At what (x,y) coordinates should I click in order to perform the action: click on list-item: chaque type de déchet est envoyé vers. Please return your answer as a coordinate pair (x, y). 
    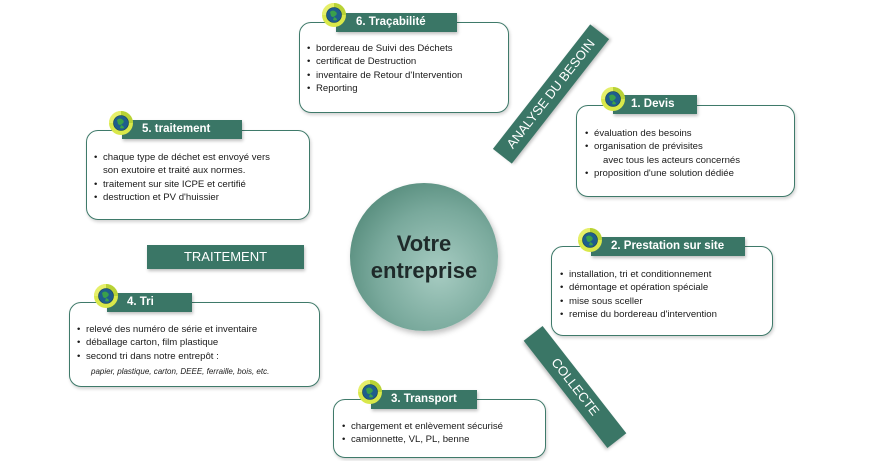
    Looking at the image, I should click on (182, 158).